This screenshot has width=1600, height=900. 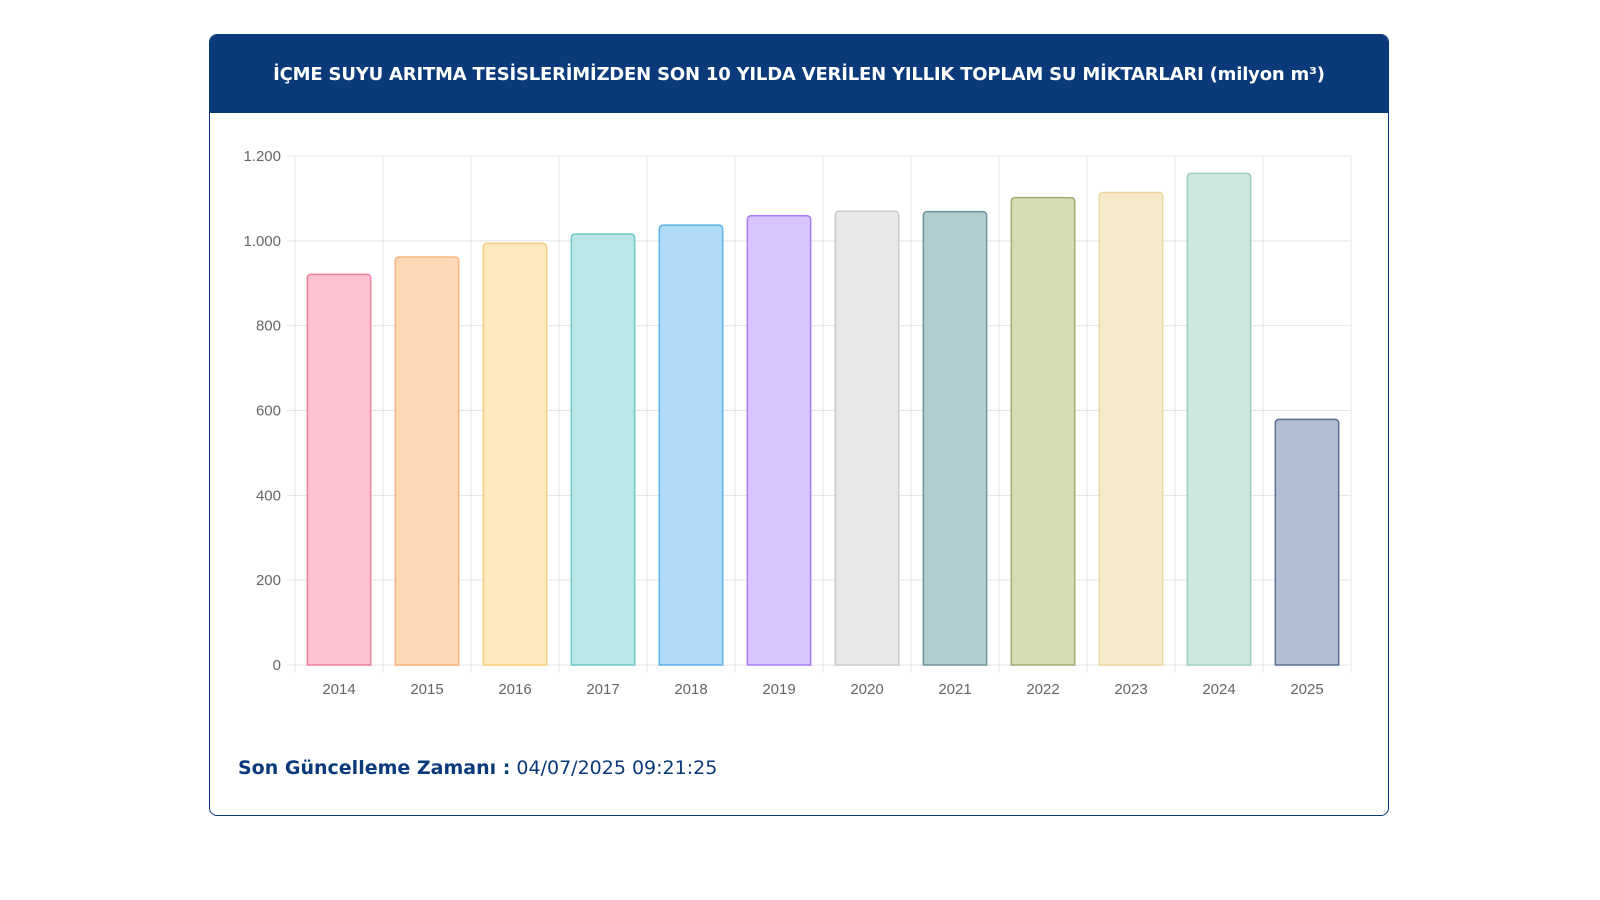 I want to click on bar-2022, so click(x=1043, y=431).